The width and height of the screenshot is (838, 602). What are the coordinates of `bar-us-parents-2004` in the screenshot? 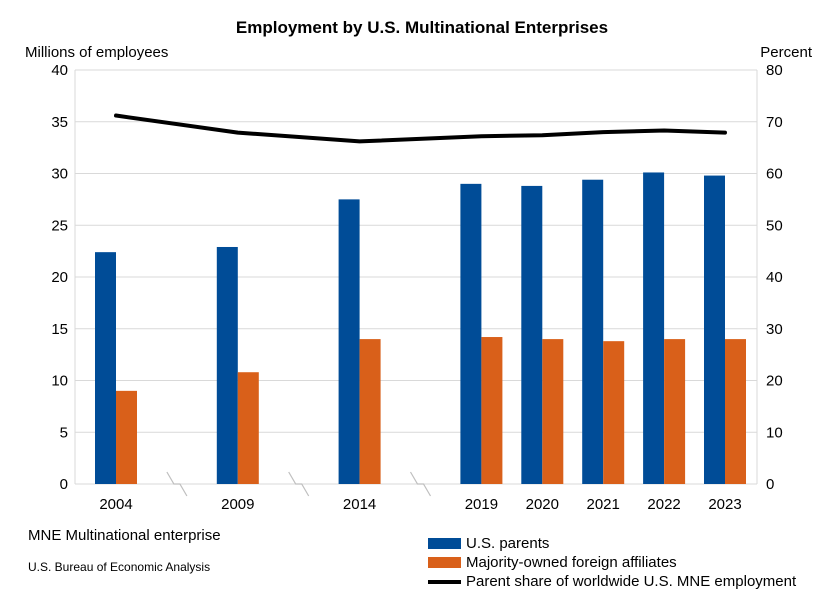 It's located at (105, 368).